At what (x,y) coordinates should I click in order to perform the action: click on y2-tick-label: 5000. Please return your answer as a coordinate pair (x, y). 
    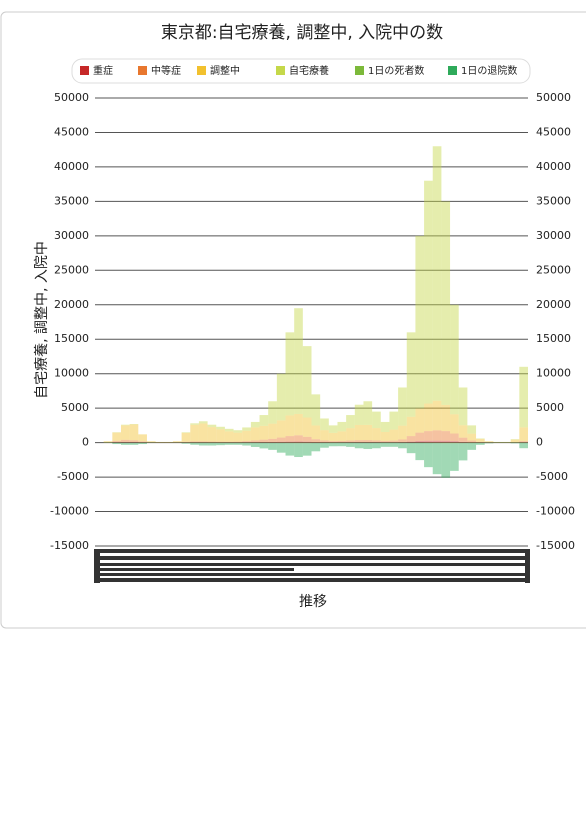
    Looking at the image, I should click on (550, 407).